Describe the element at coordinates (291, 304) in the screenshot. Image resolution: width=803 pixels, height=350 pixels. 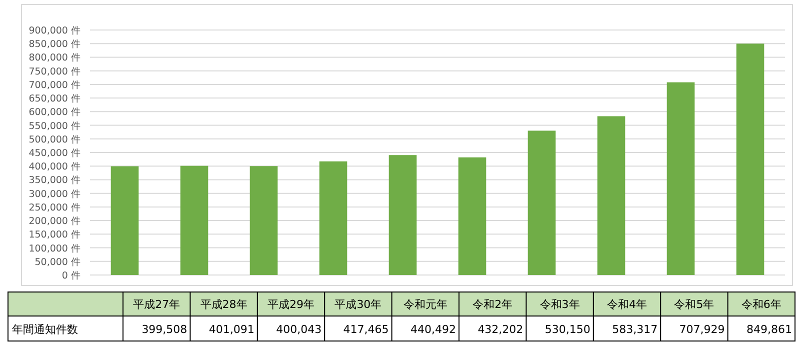
I see `x-tick-label: 平成29年` at that location.